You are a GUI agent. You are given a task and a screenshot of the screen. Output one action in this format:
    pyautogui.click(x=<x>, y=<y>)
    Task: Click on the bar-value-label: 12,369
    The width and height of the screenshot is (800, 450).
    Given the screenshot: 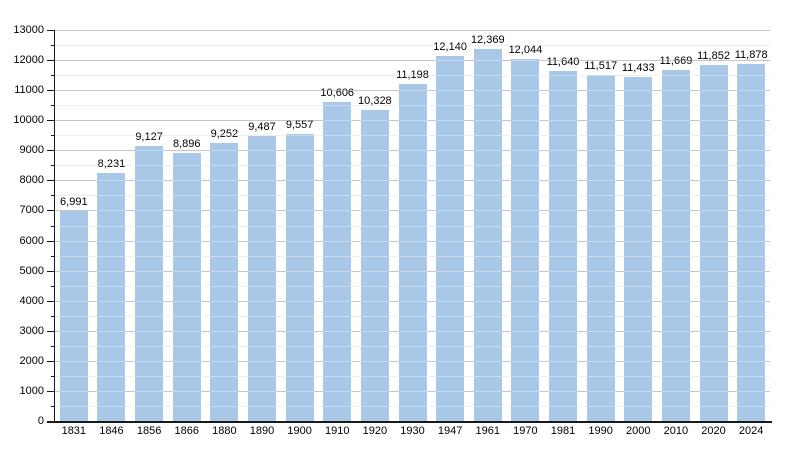 What is the action you would take?
    pyautogui.click(x=487, y=39)
    